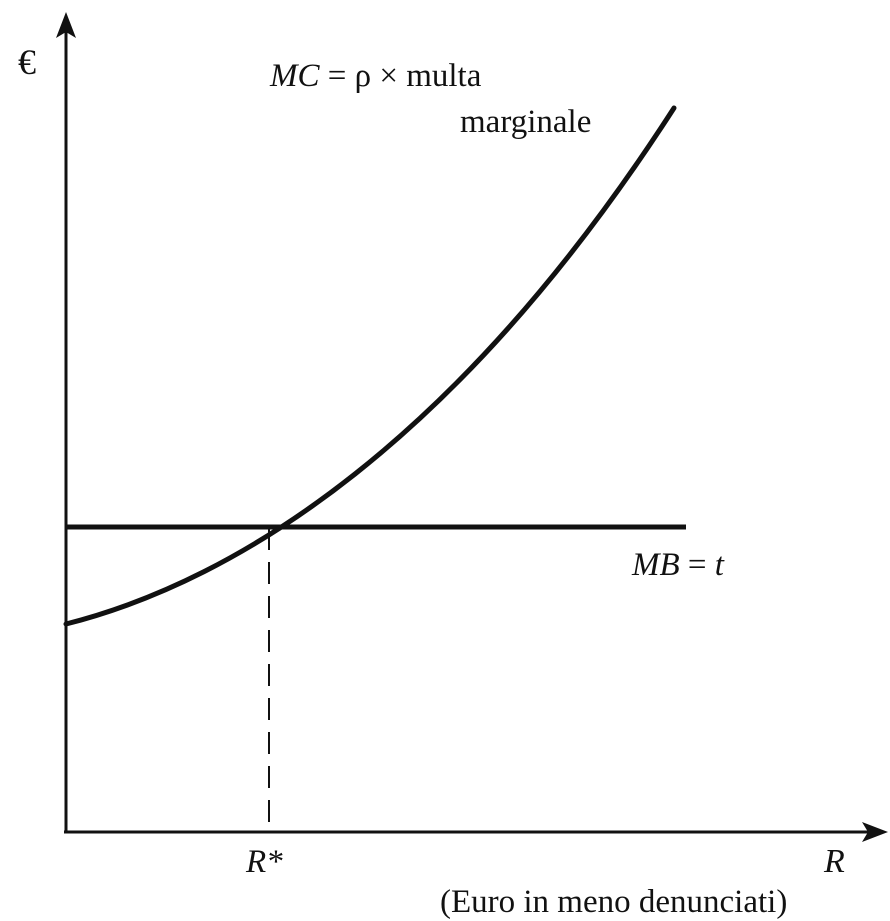 This screenshot has height=921, width=890. I want to click on mb-label: MB = t, so click(678, 565).